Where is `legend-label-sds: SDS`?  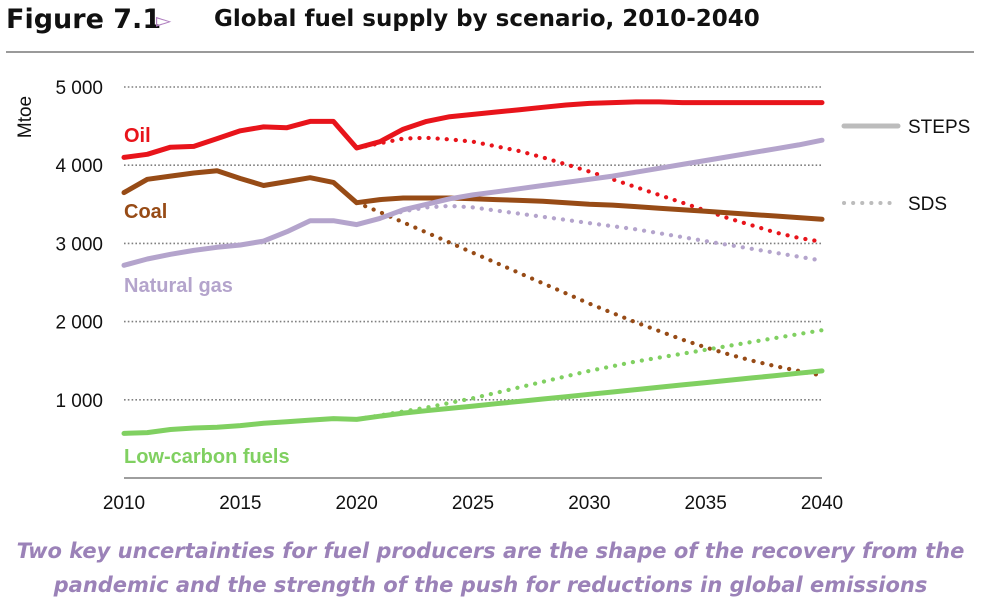 legend-label-sds: SDS is located at coordinates (927, 204).